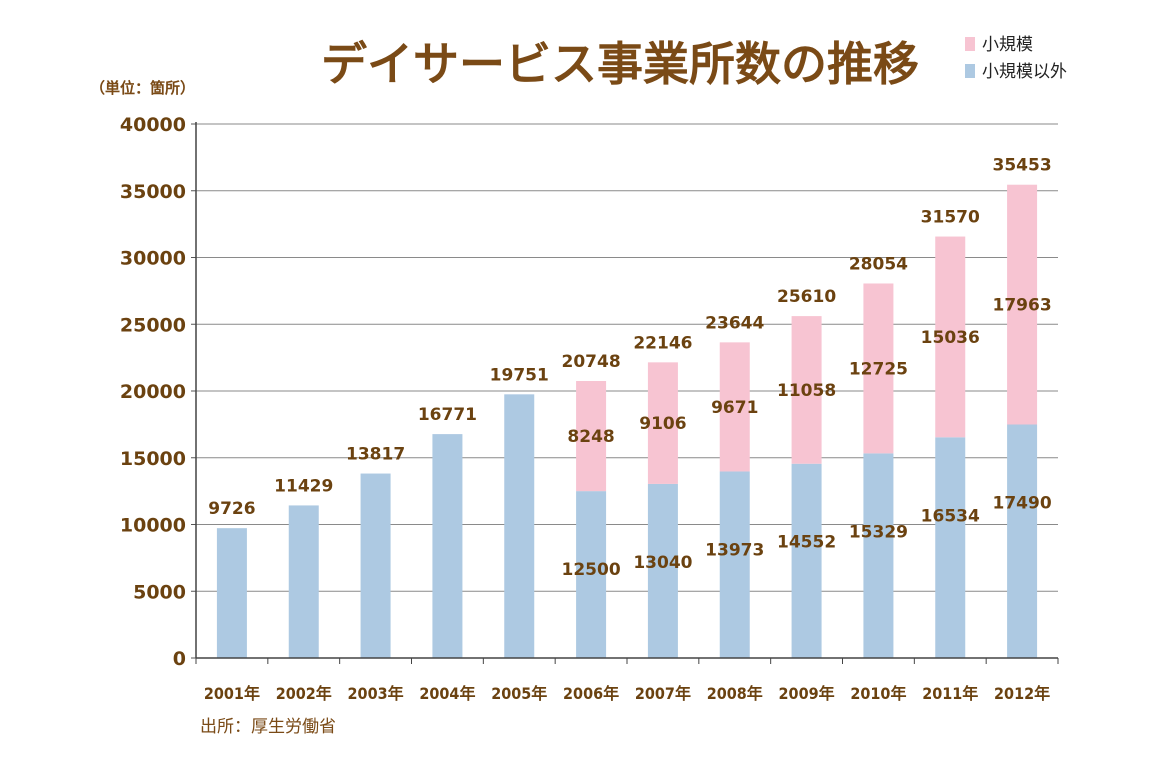 This screenshot has width=1165, height=779. I want to click on label-small: 8248, so click(590, 437).